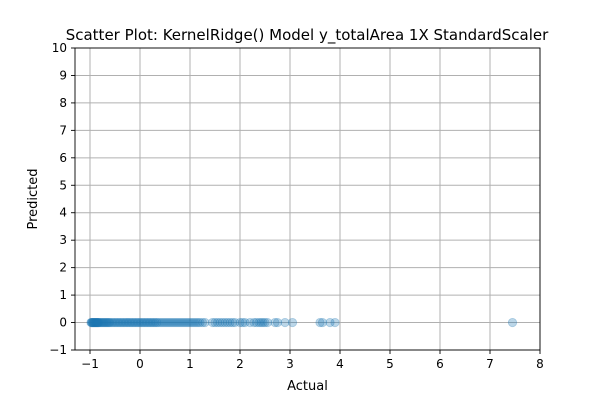  I want to click on y-tick-label: 7, so click(63, 130).